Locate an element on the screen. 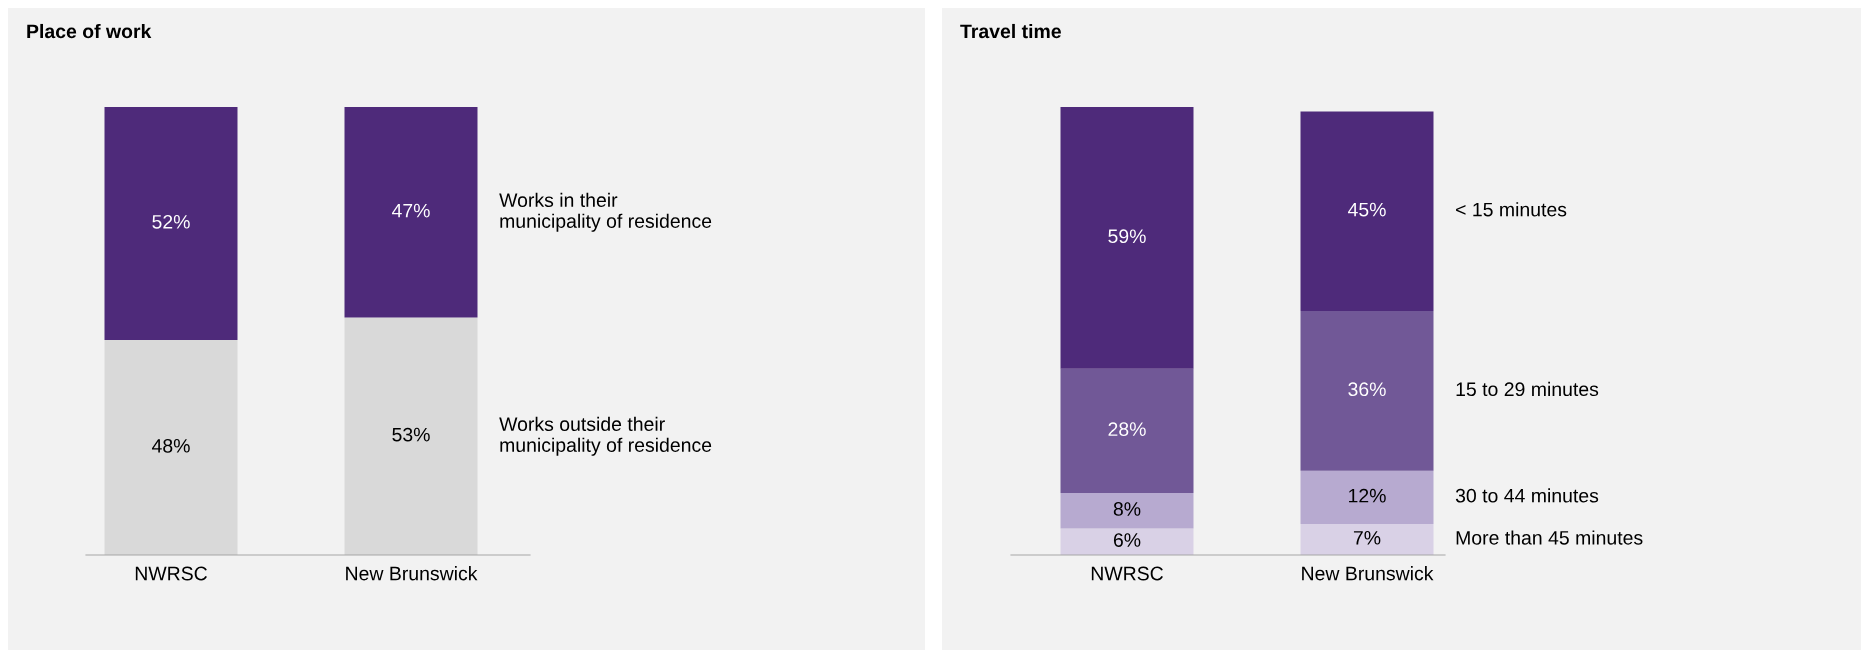 This screenshot has height=660, width=1869. chart-title: Place of work is located at coordinates (89, 31).